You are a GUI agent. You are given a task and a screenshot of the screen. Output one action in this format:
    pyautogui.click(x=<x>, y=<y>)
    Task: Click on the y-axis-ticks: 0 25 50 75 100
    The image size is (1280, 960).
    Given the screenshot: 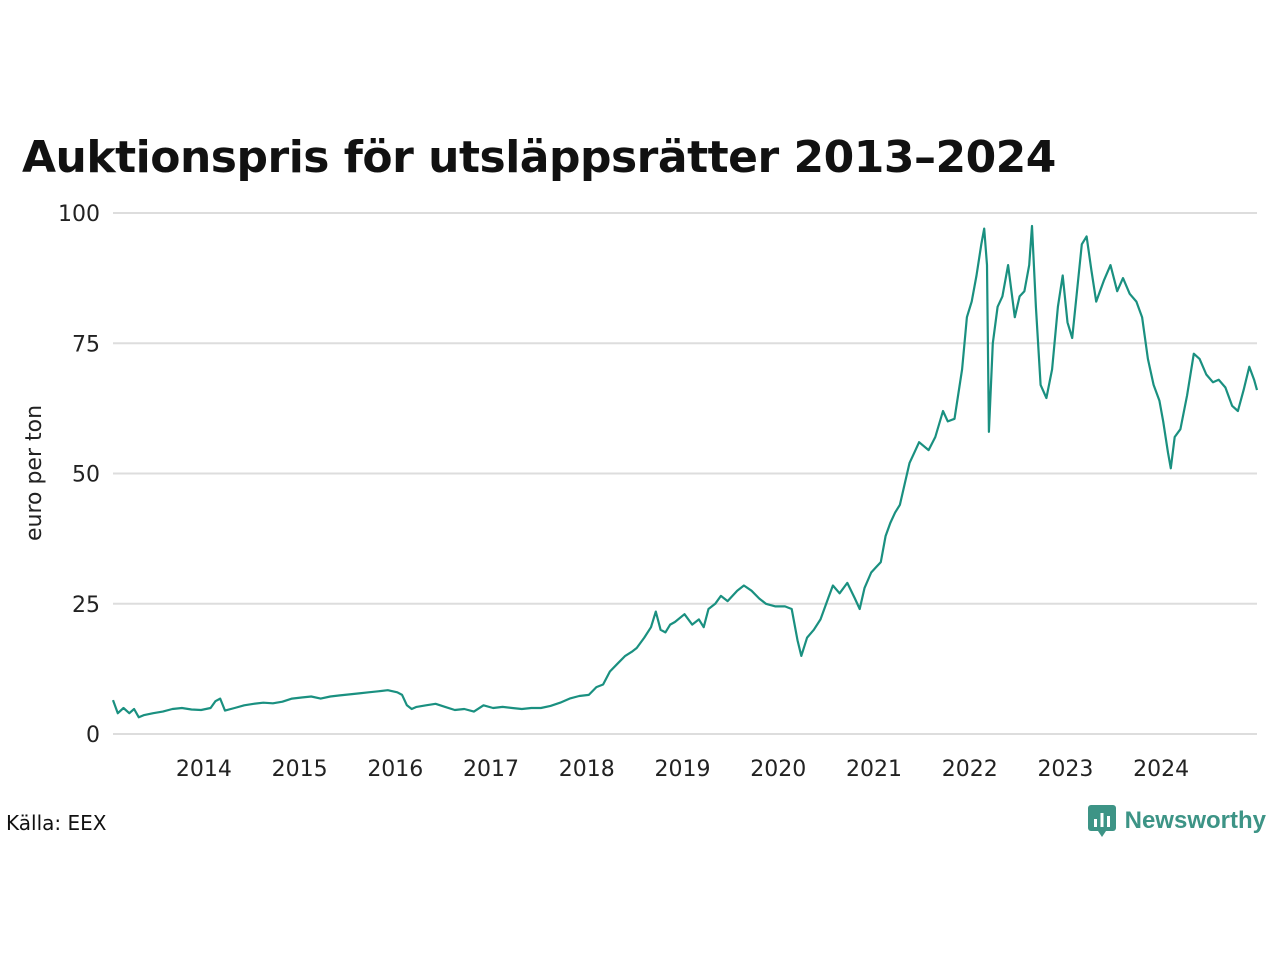 What is the action you would take?
    pyautogui.click(x=79, y=475)
    